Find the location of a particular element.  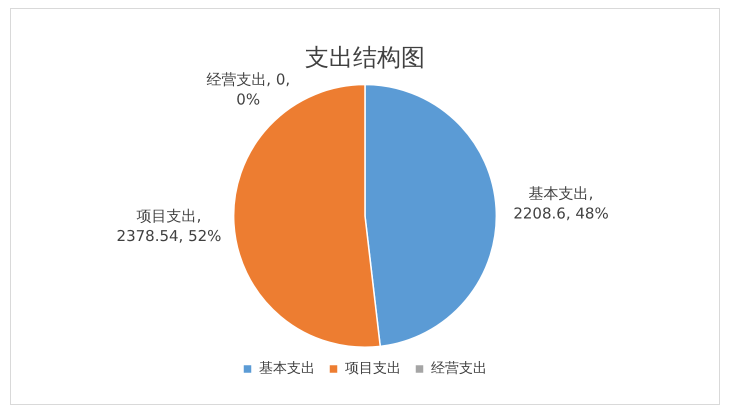

chart-title: 支出结构图 is located at coordinates (365, 58).